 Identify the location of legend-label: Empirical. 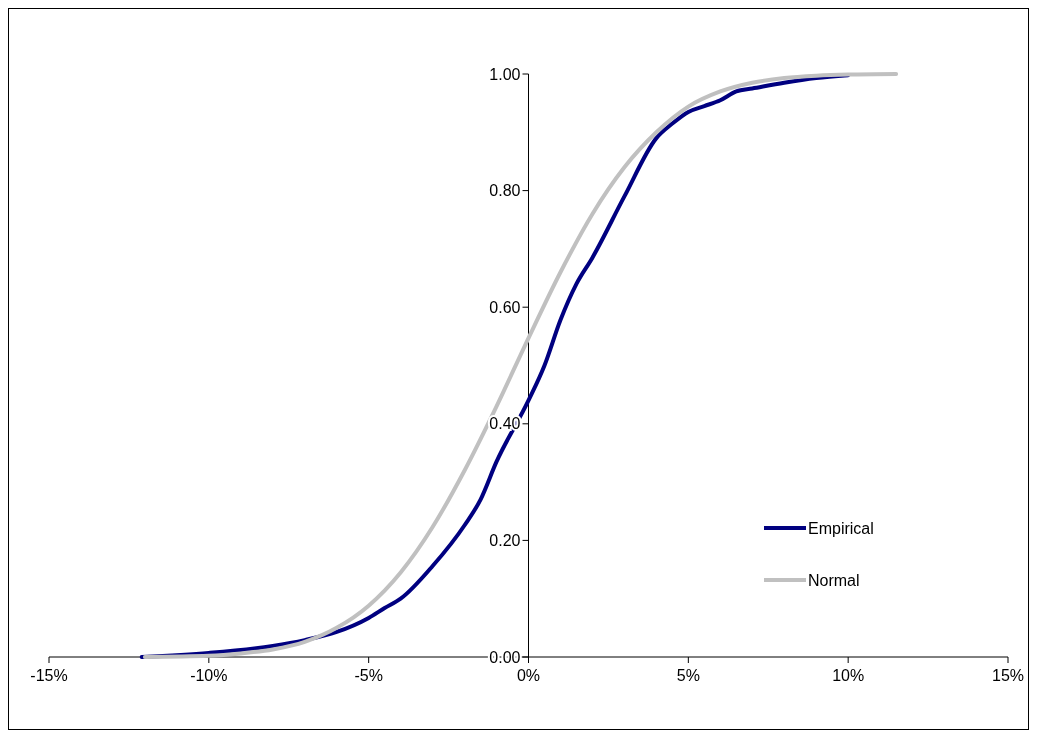
(841, 528).